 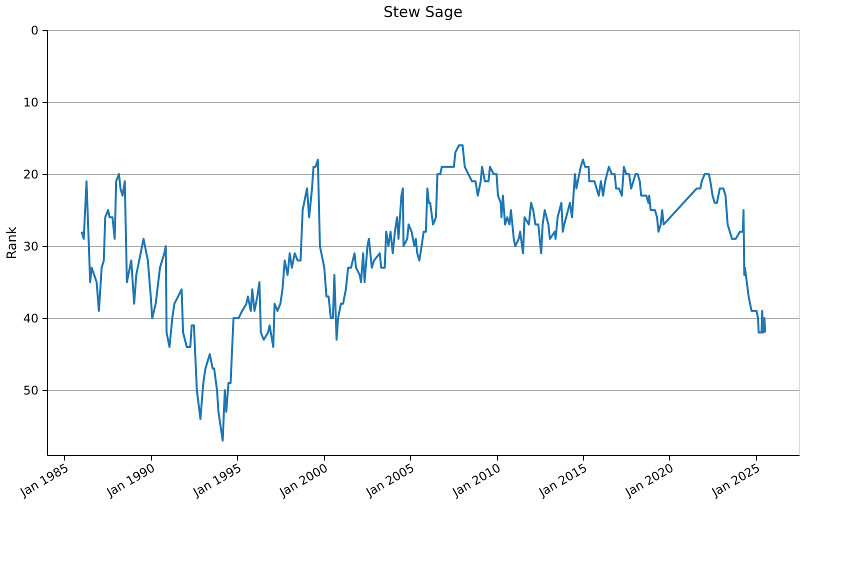 What do you see at coordinates (30, 247) in the screenshot?
I see `y-tick-label: 30` at bounding box center [30, 247].